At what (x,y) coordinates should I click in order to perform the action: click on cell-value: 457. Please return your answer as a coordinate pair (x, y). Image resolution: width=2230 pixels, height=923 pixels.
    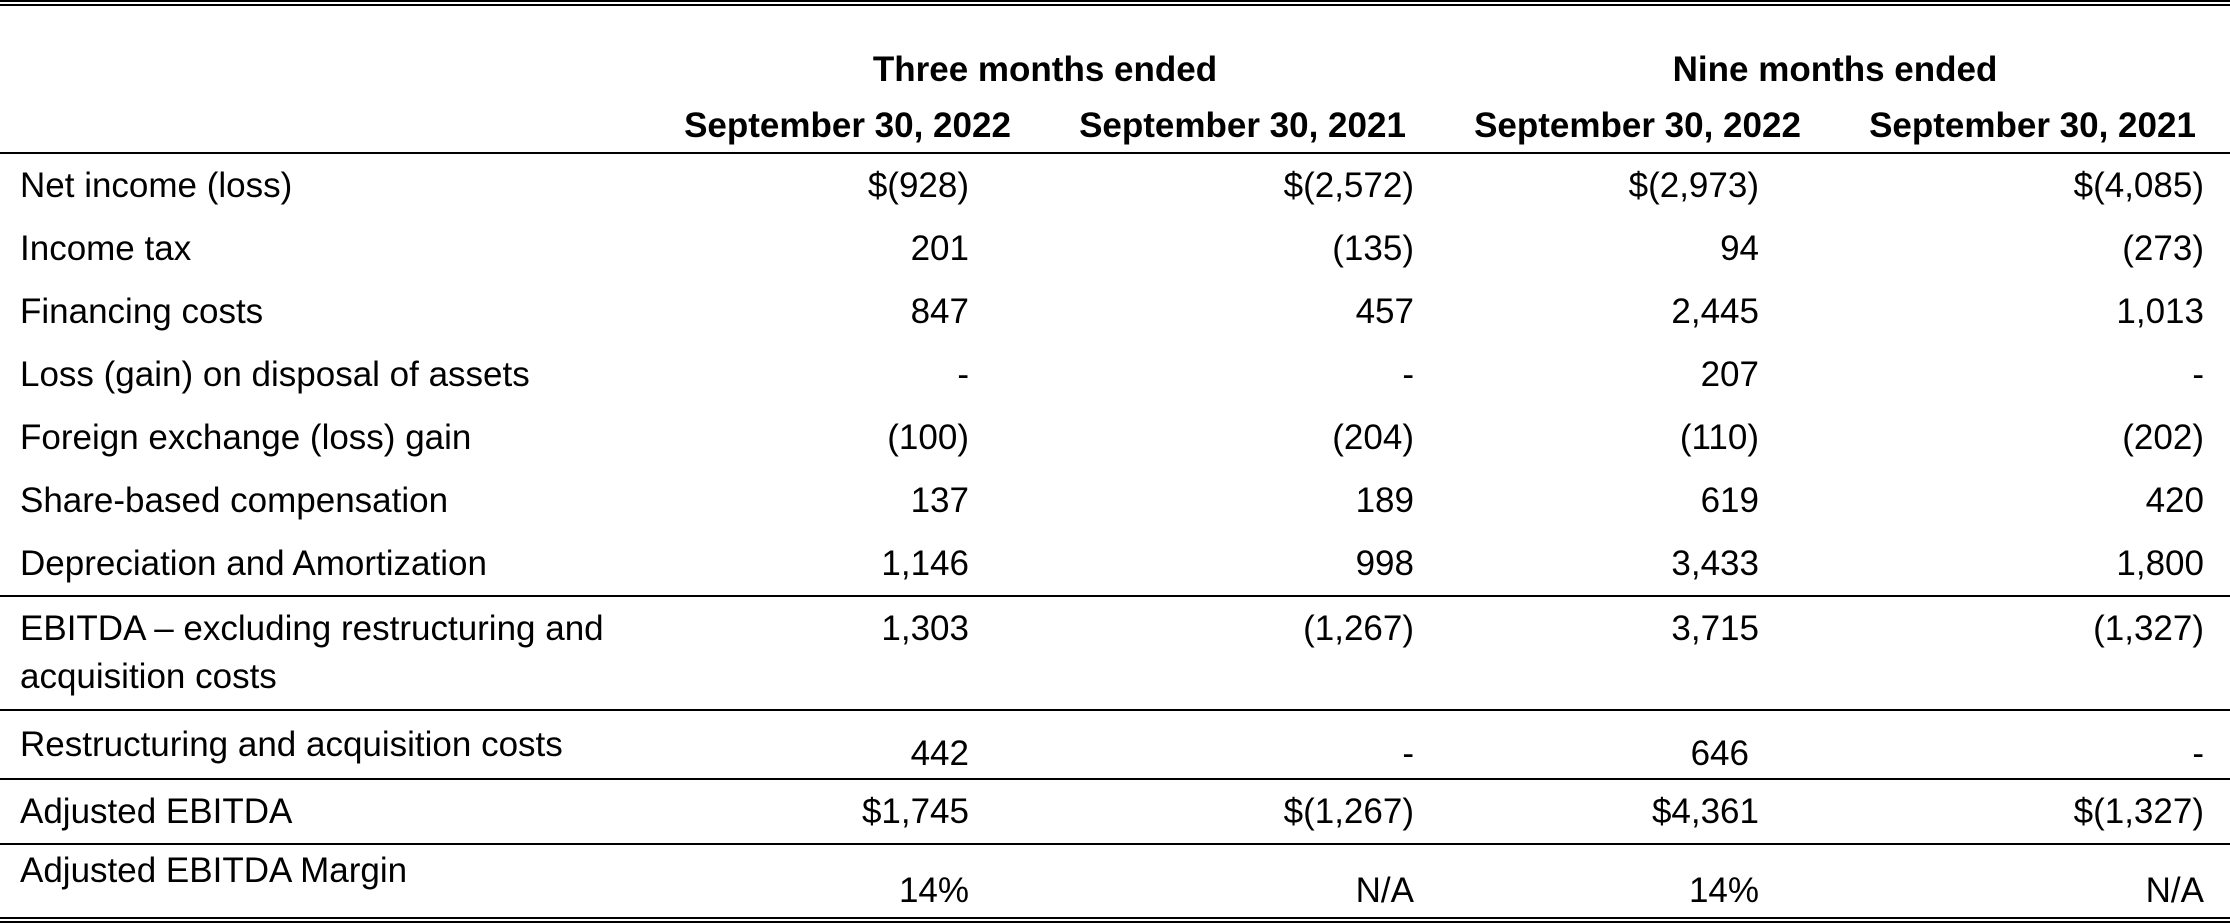
    Looking at the image, I should click on (1384, 311).